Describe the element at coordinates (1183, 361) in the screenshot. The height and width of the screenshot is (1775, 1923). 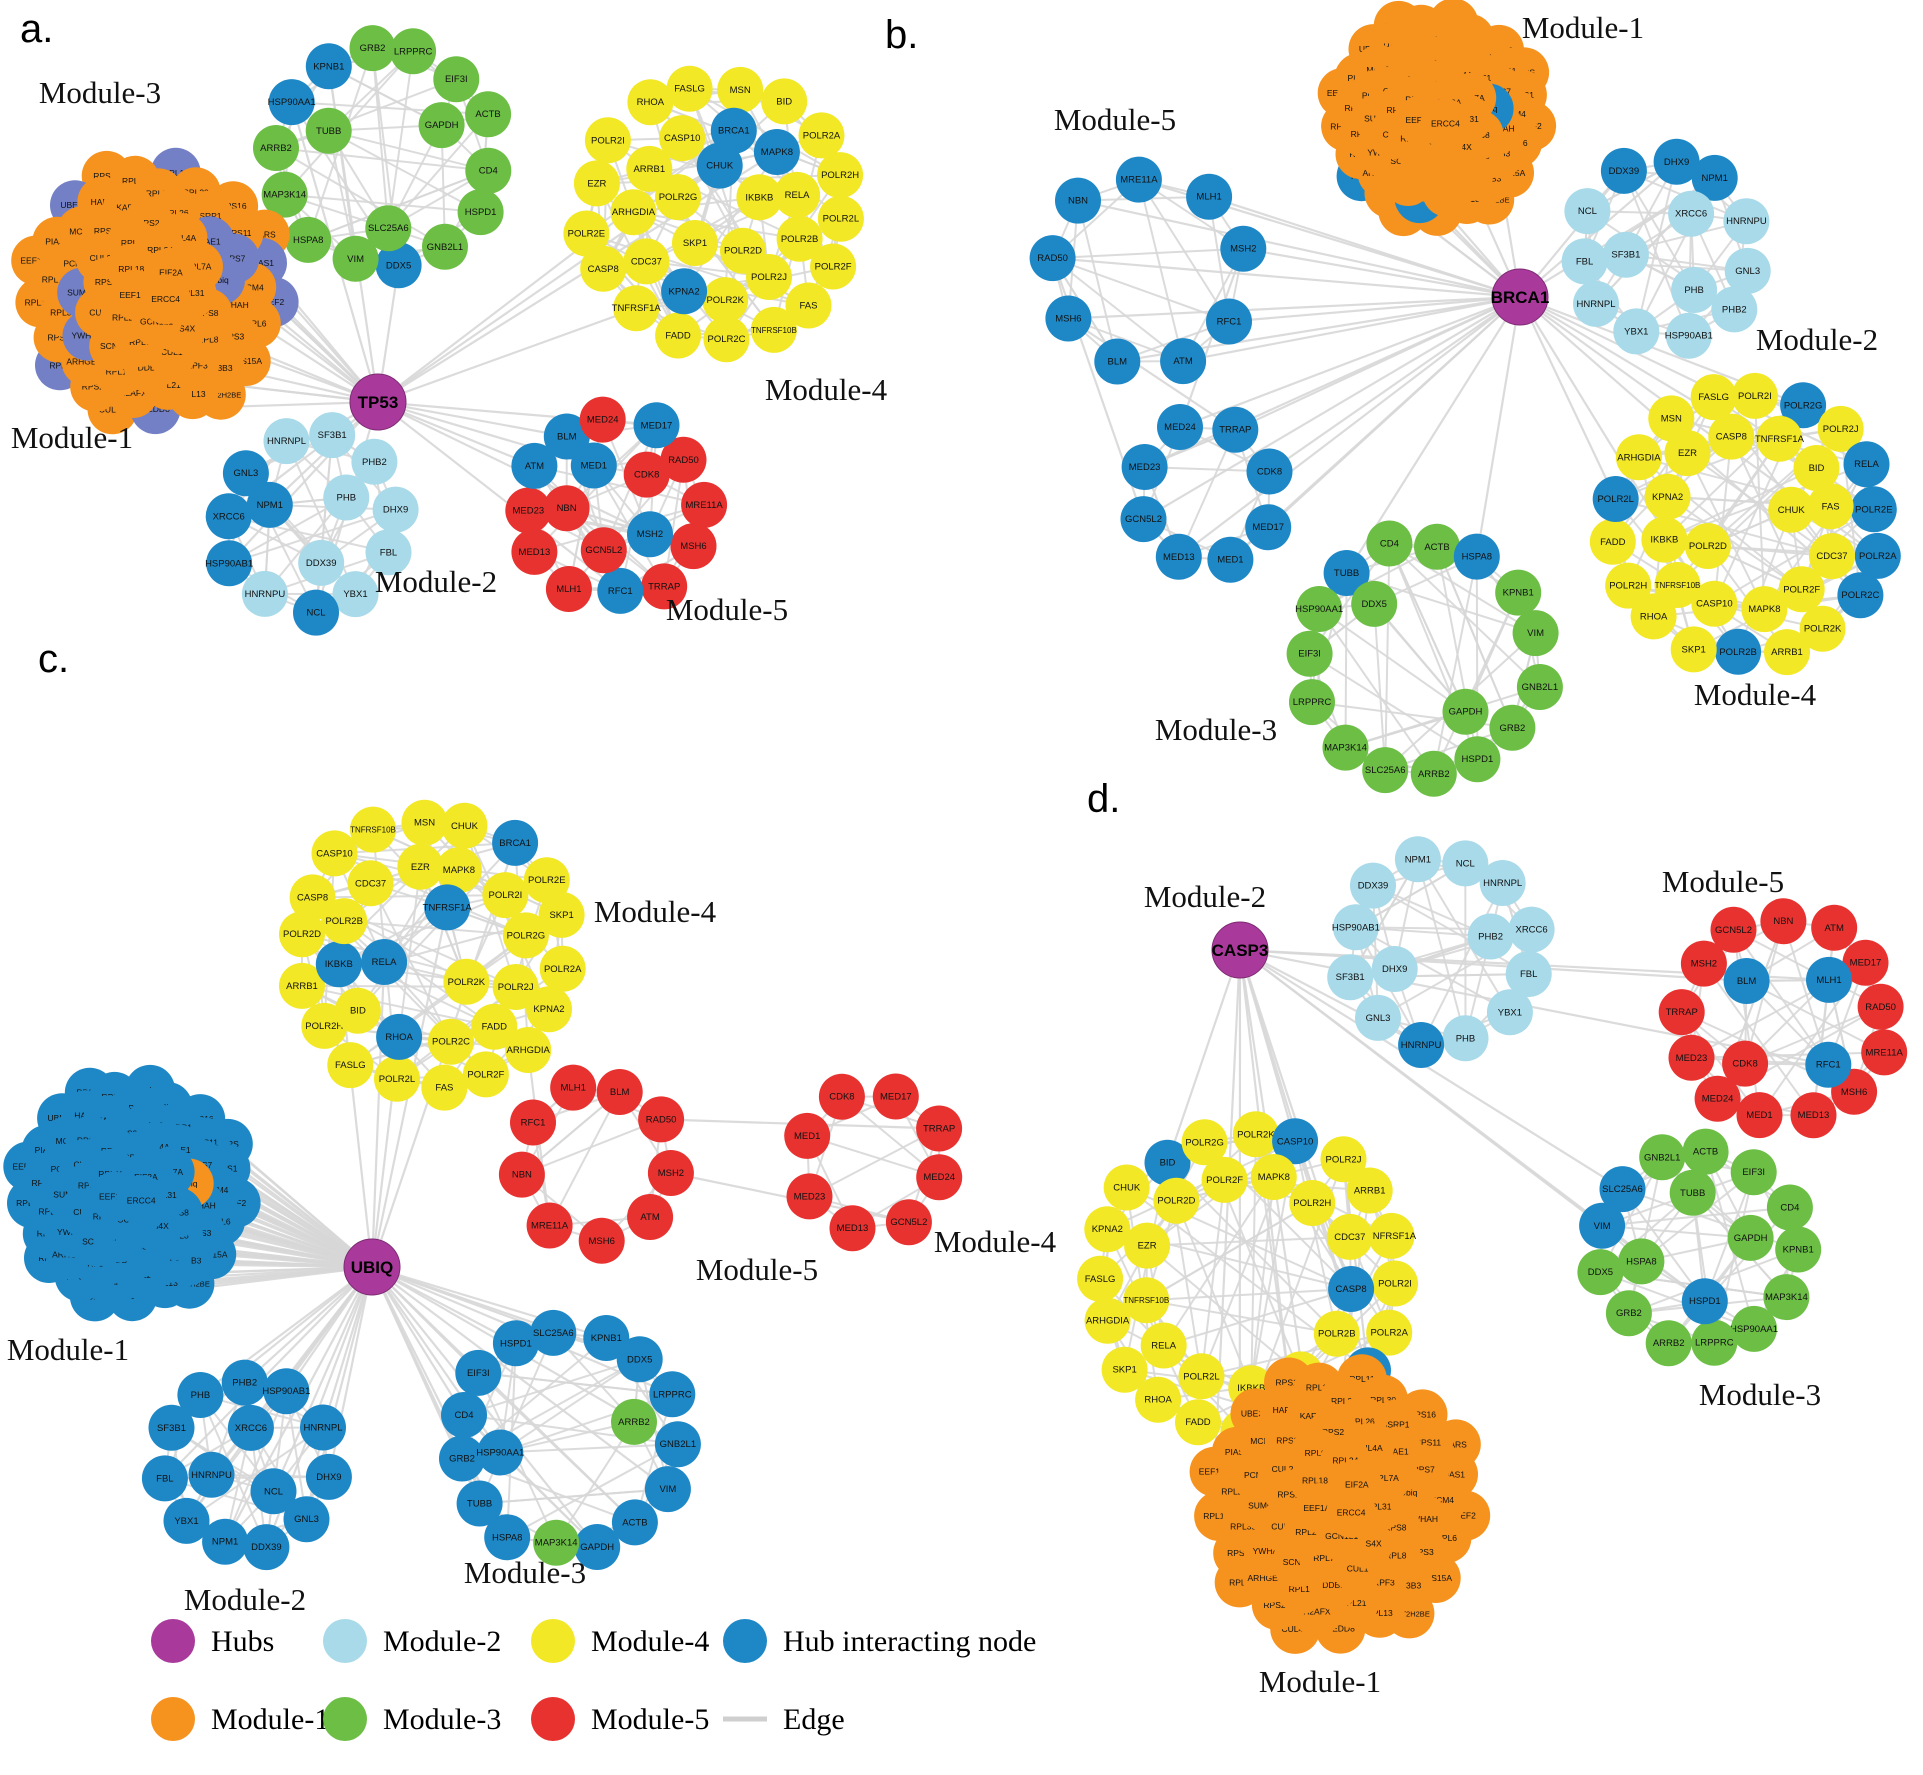
I see `node-atm: ATM` at that location.